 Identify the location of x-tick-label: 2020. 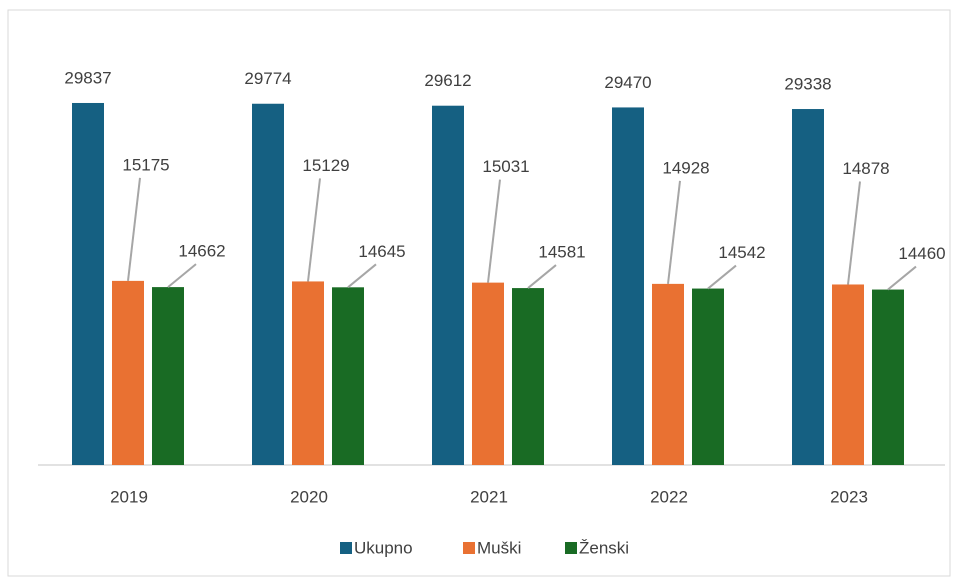
(309, 496).